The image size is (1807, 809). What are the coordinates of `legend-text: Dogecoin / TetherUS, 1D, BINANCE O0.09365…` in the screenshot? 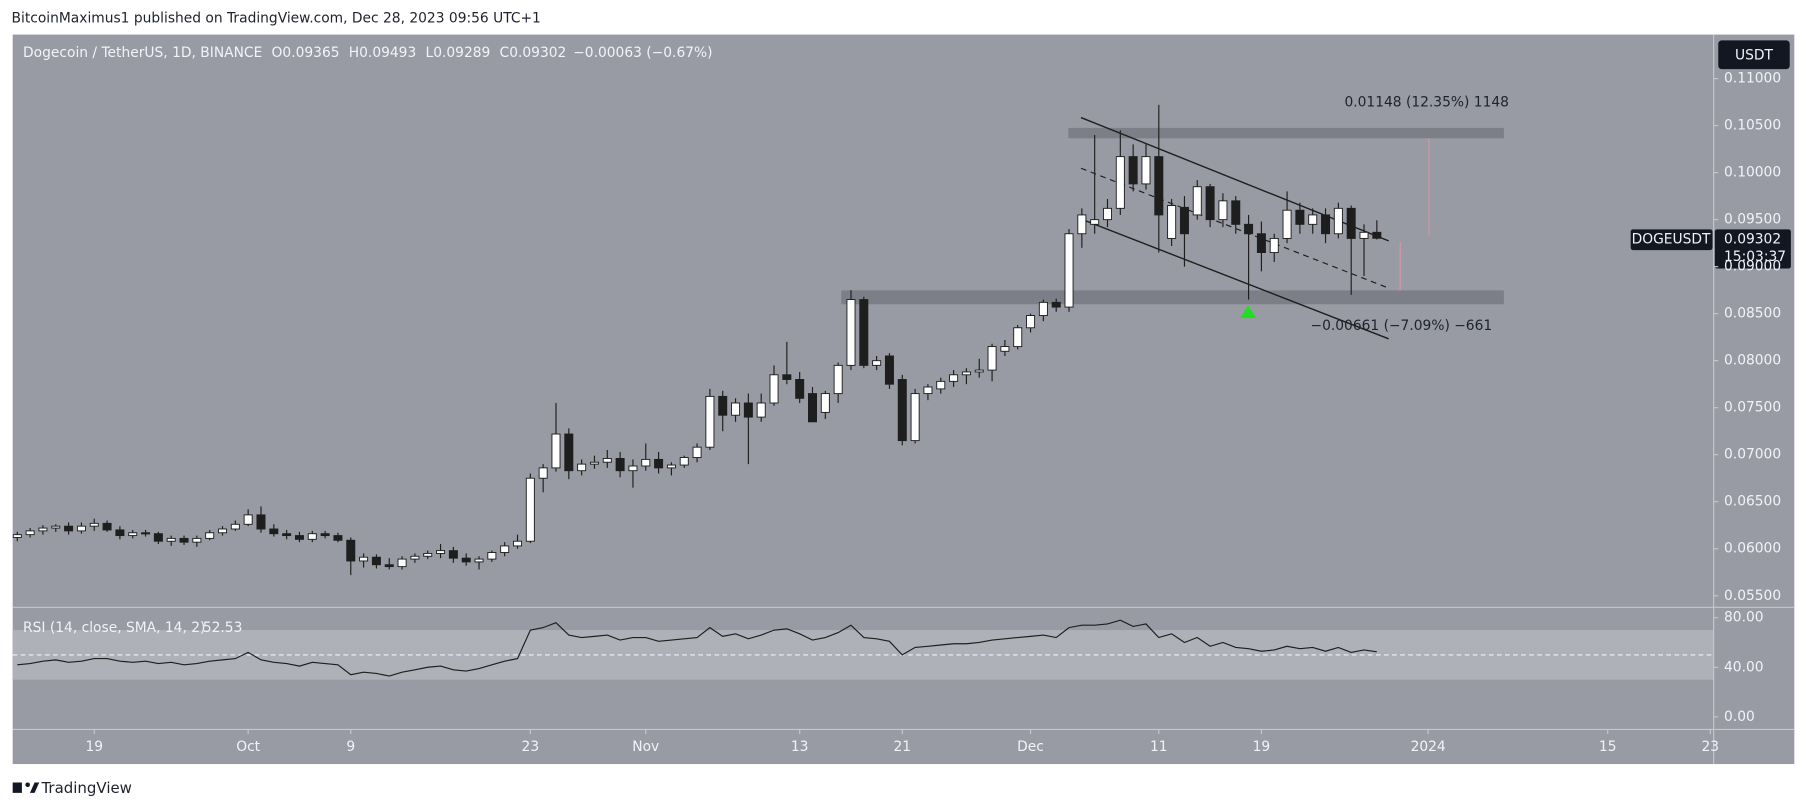 It's located at (367, 53).